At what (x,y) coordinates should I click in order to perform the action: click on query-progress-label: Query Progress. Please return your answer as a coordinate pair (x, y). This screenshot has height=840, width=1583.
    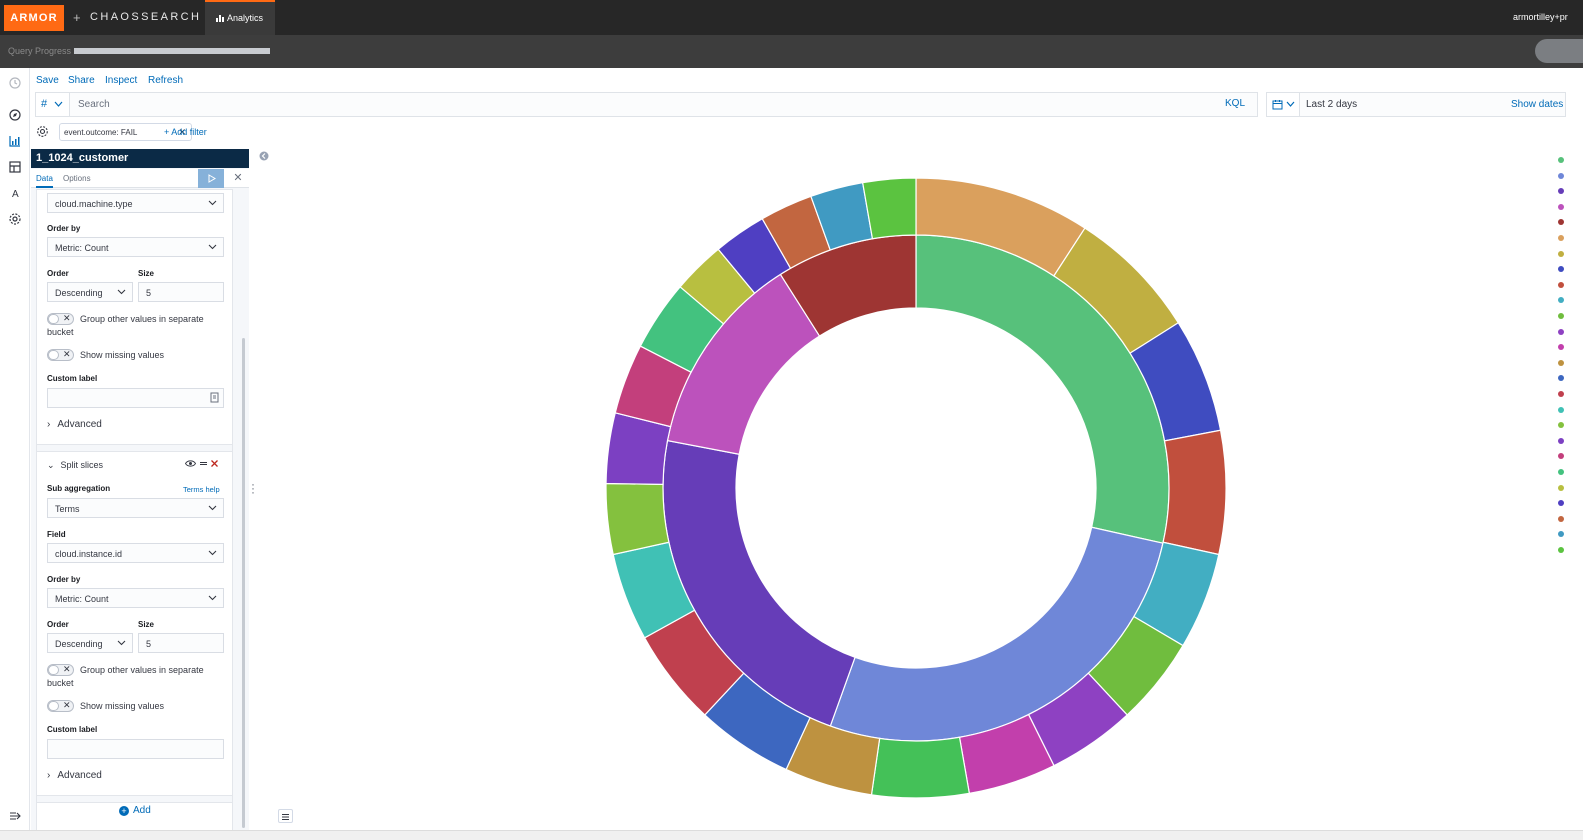
    Looking at the image, I should click on (40, 51).